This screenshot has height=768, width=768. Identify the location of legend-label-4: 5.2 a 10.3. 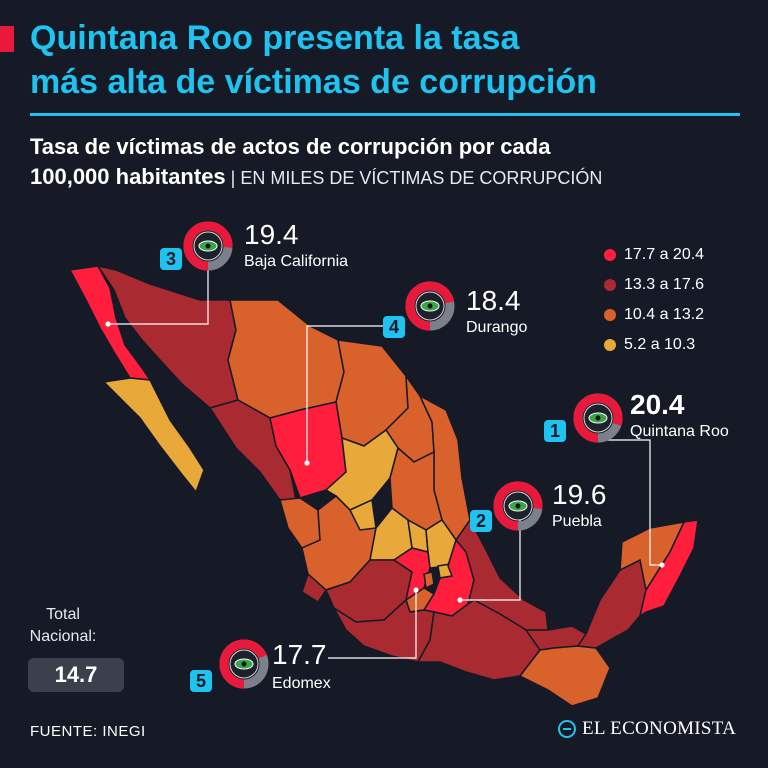
(660, 344).